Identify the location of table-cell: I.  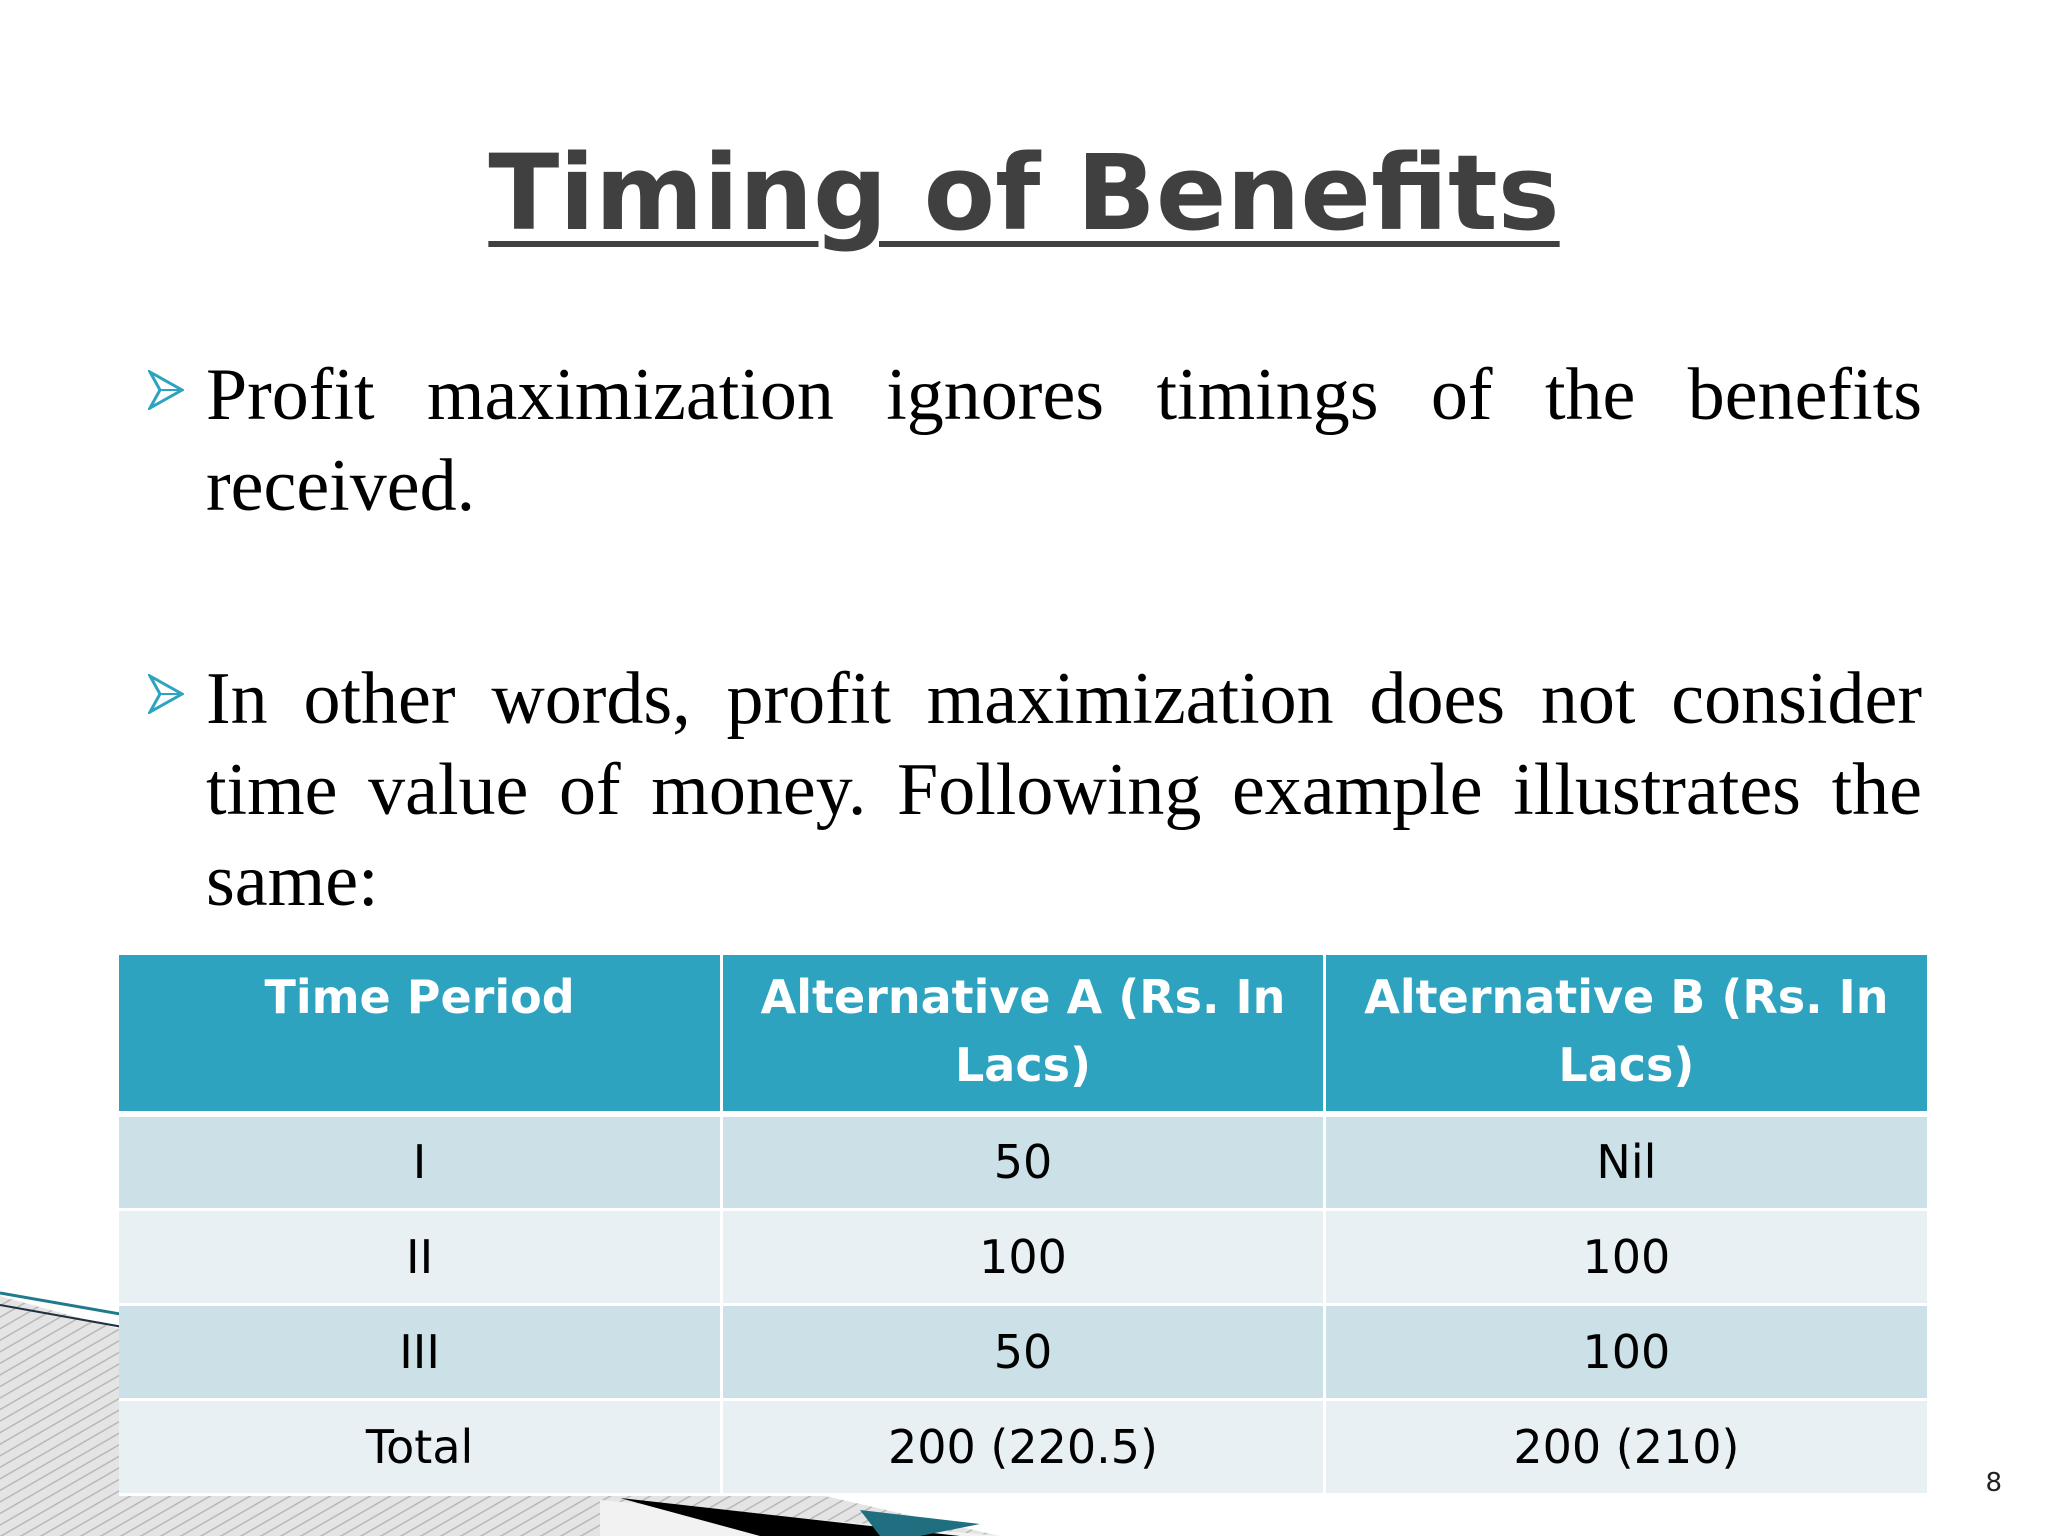
(421, 1162).